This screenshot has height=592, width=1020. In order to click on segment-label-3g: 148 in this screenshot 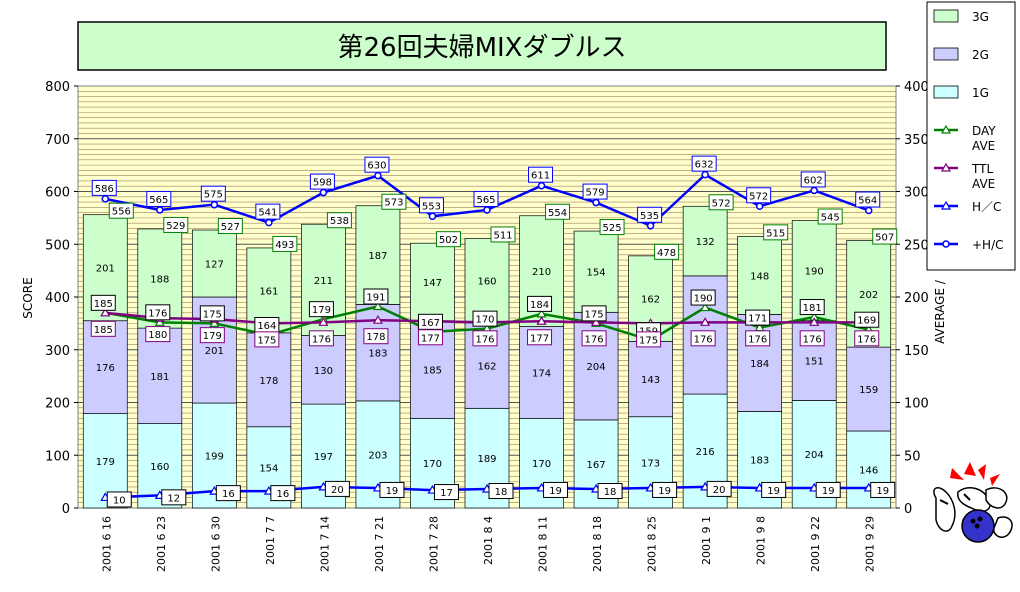, I will do `click(759, 276)`.